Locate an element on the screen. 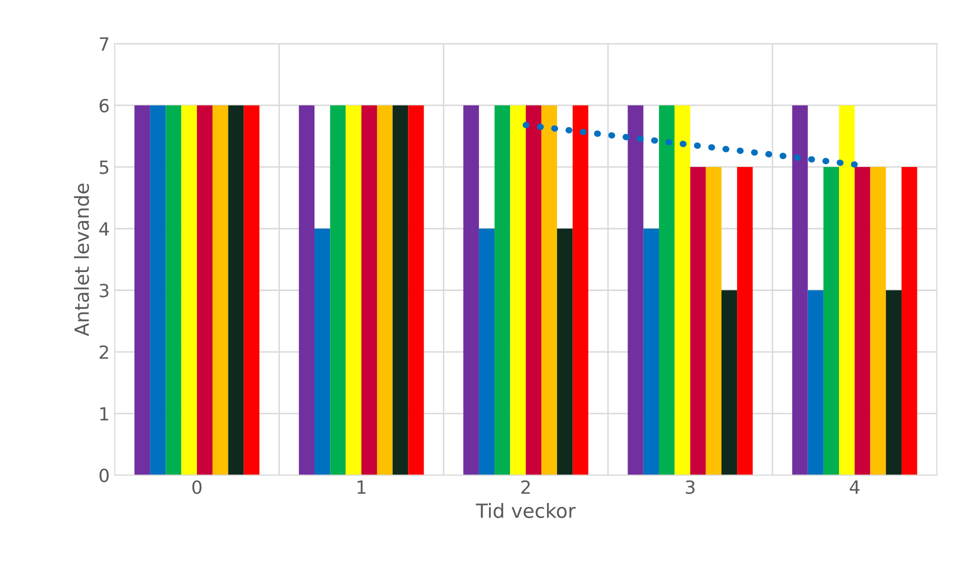 The height and width of the screenshot is (583, 956). y-axis-title: Antalet levande is located at coordinates (82, 260).